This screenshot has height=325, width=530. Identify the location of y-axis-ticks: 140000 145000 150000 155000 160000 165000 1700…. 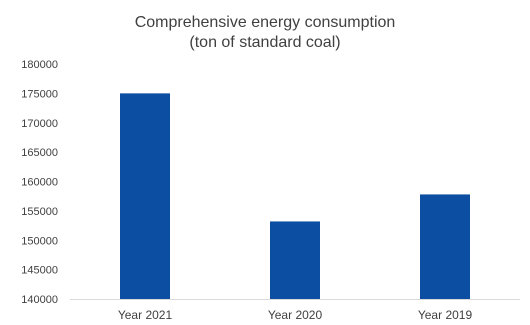
(39, 182).